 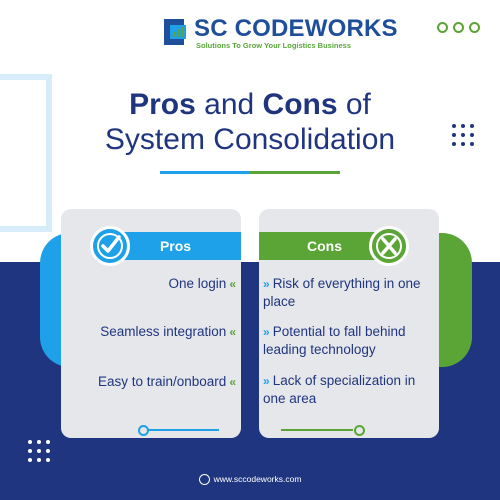 I want to click on cons-item: » Lack of specialization in one area, so click(x=349, y=389).